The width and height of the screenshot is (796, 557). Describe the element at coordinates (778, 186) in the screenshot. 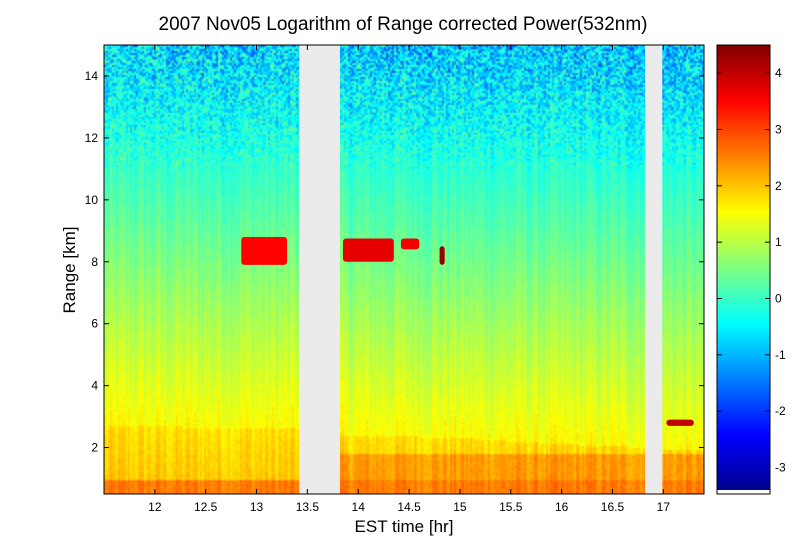

I see `colorbar-tick-label: 2` at that location.